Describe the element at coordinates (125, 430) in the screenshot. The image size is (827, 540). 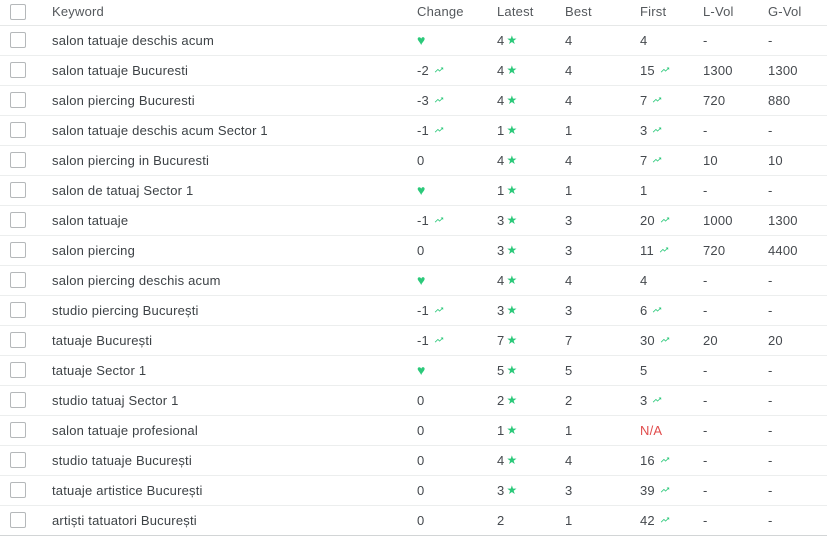
I see `keyword-text: salon tatuaje profesional` at that location.